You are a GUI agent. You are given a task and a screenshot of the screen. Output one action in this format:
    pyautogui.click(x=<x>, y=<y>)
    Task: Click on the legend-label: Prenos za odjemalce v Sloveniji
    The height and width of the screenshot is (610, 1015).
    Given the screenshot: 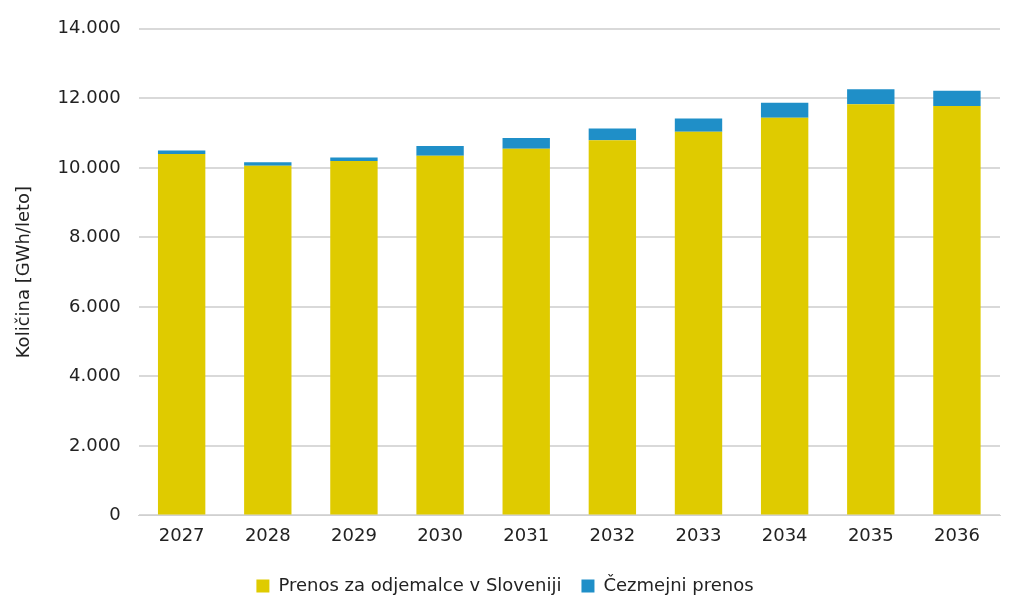 What is the action you would take?
    pyautogui.click(x=420, y=584)
    